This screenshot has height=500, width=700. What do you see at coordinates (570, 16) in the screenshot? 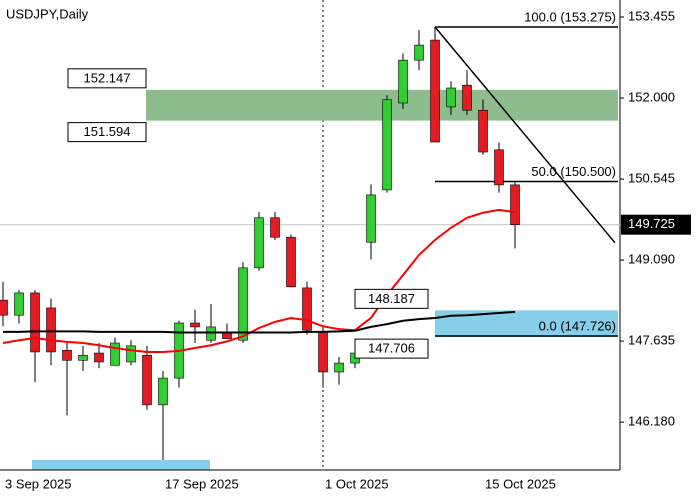
I see `fib-label: 100.0 (153.275)` at bounding box center [570, 16].